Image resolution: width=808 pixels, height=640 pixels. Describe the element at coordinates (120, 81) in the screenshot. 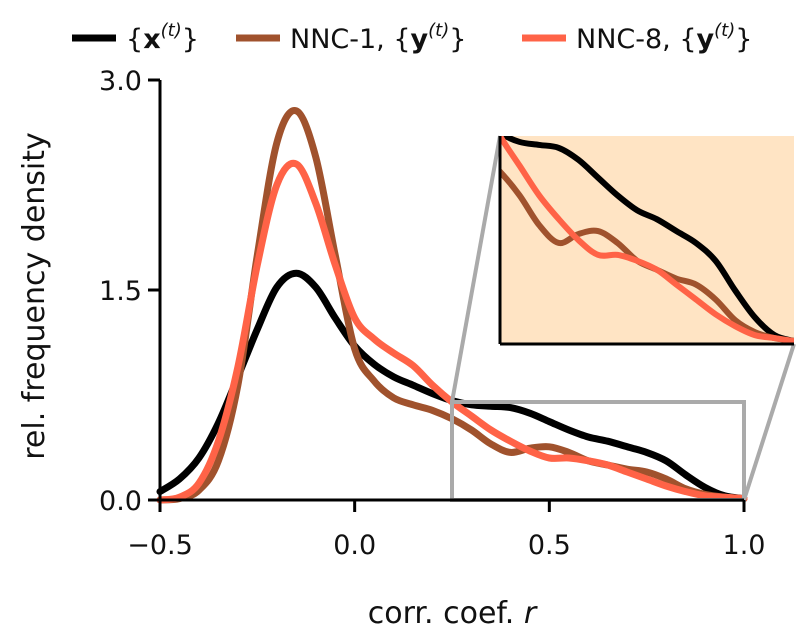

I see `y-tick-label: 3.0` at that location.